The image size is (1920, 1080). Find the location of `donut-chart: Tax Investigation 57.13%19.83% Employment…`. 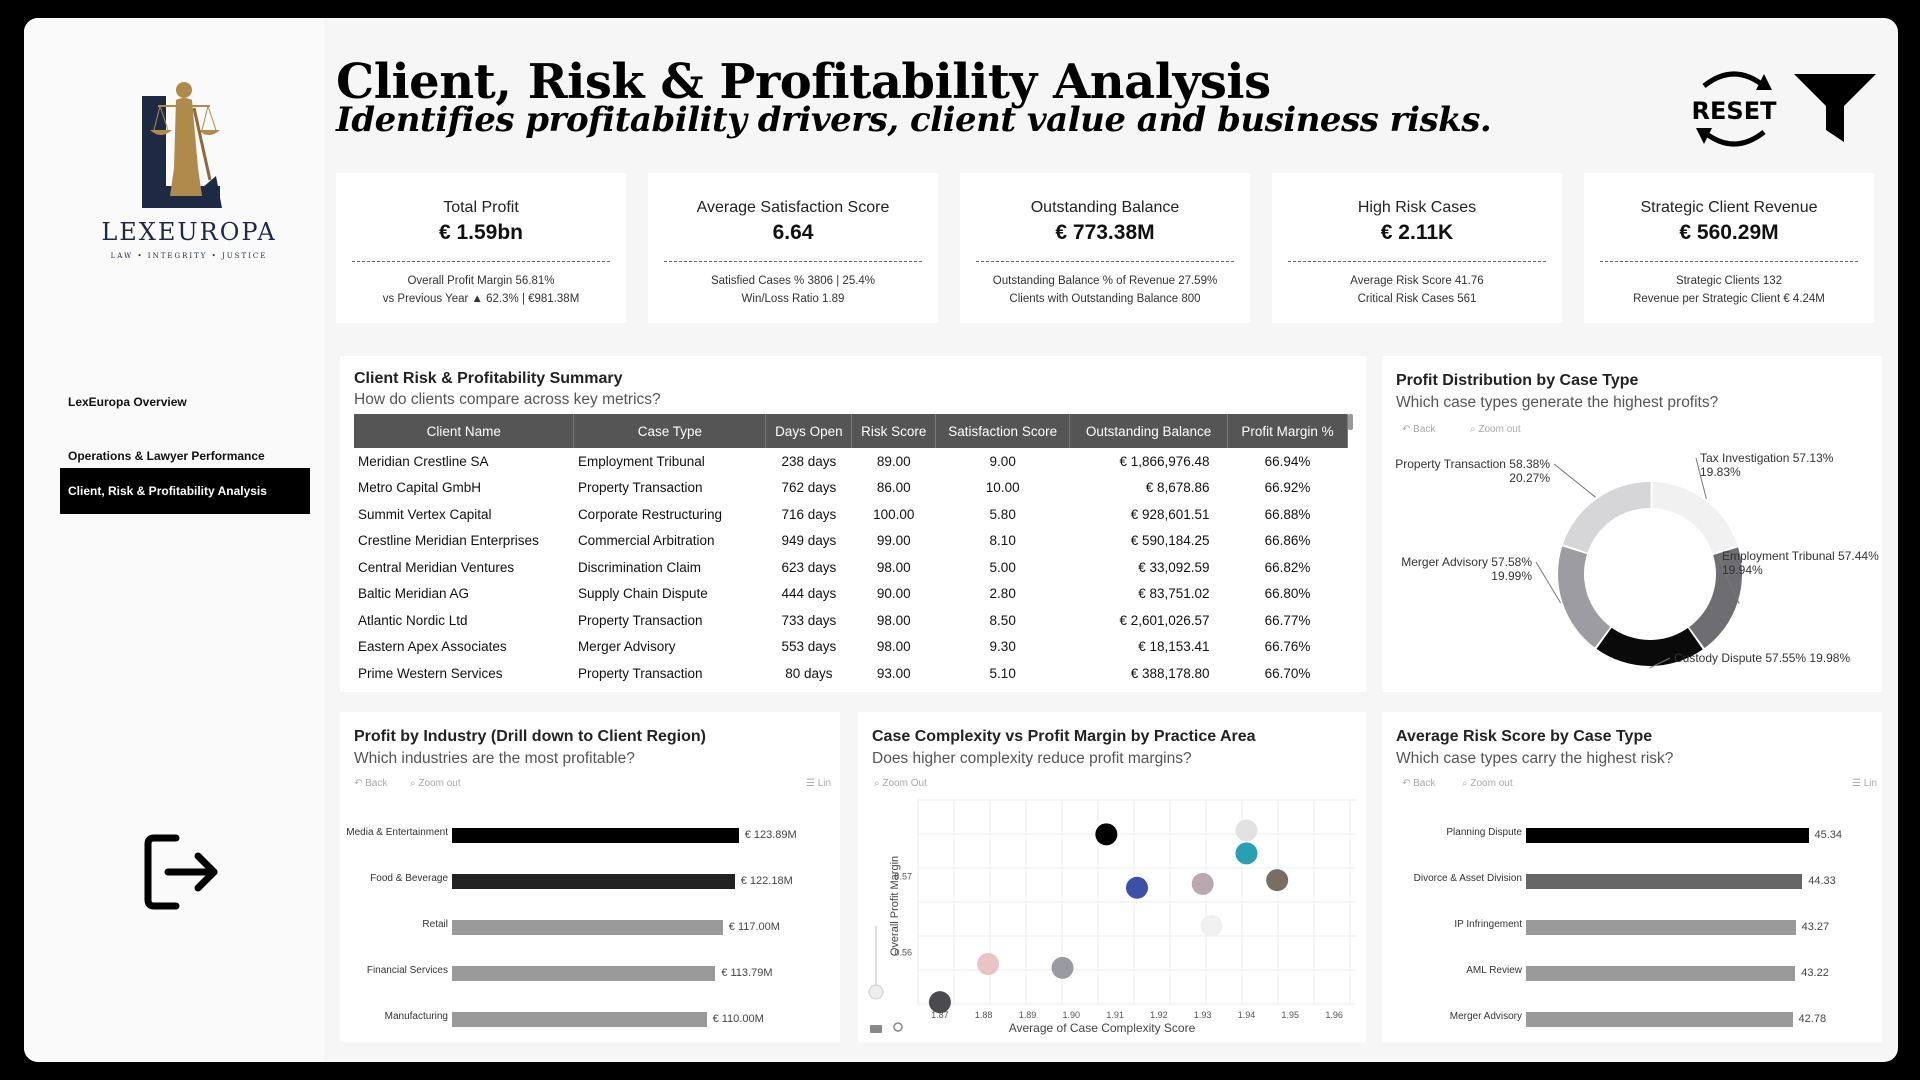

donut-chart: Tax Investigation 57.13%19.83% Employment… is located at coordinates (1632, 562).